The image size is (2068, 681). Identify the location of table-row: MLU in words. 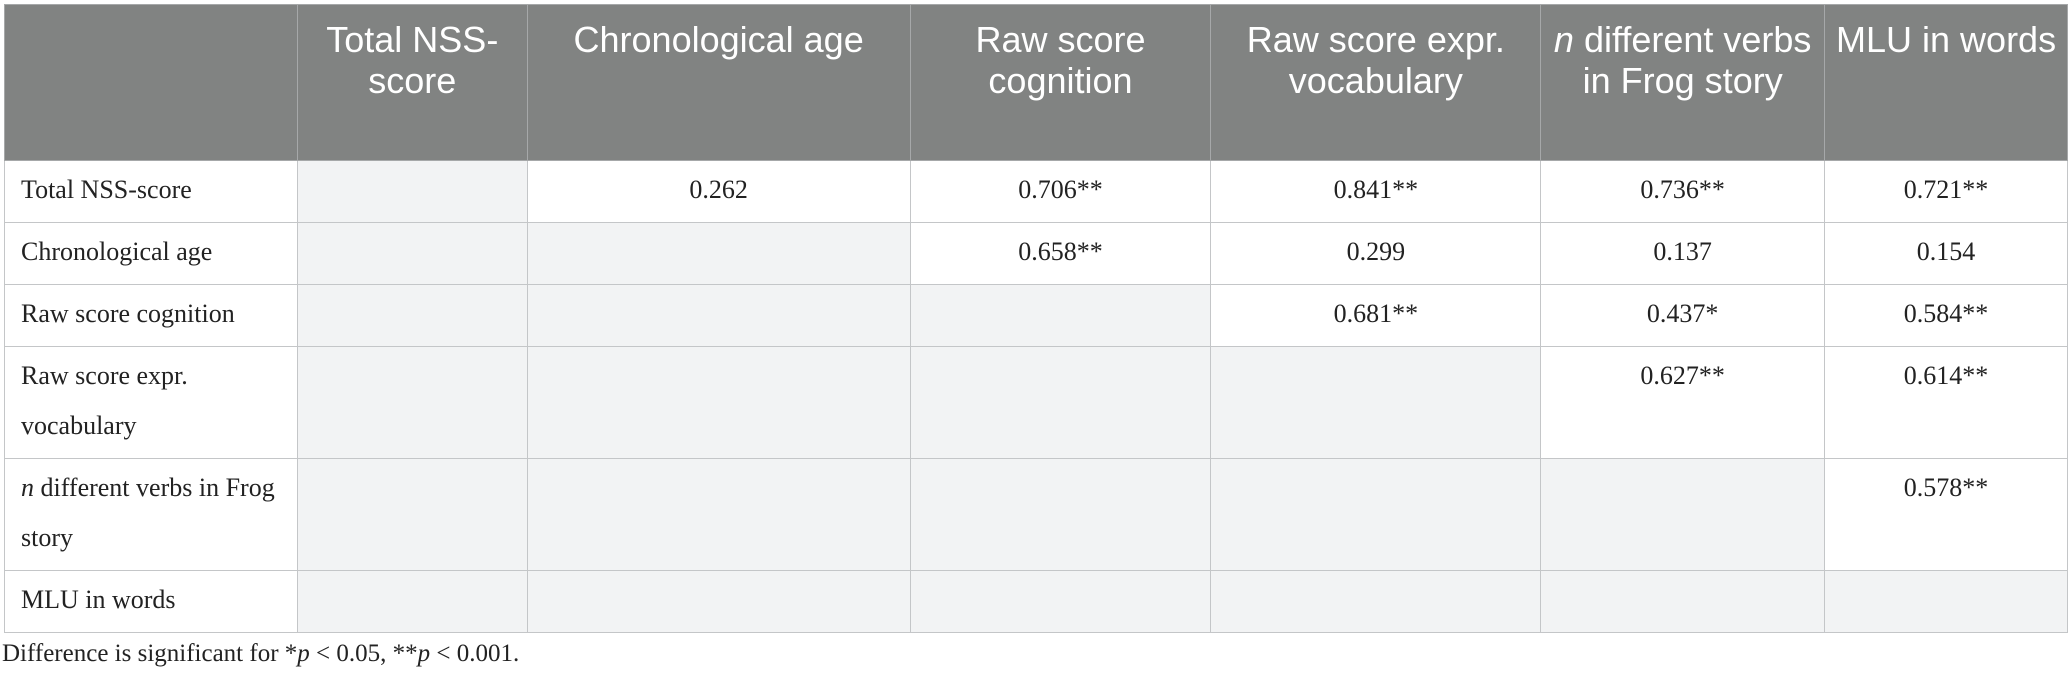
(1036, 601).